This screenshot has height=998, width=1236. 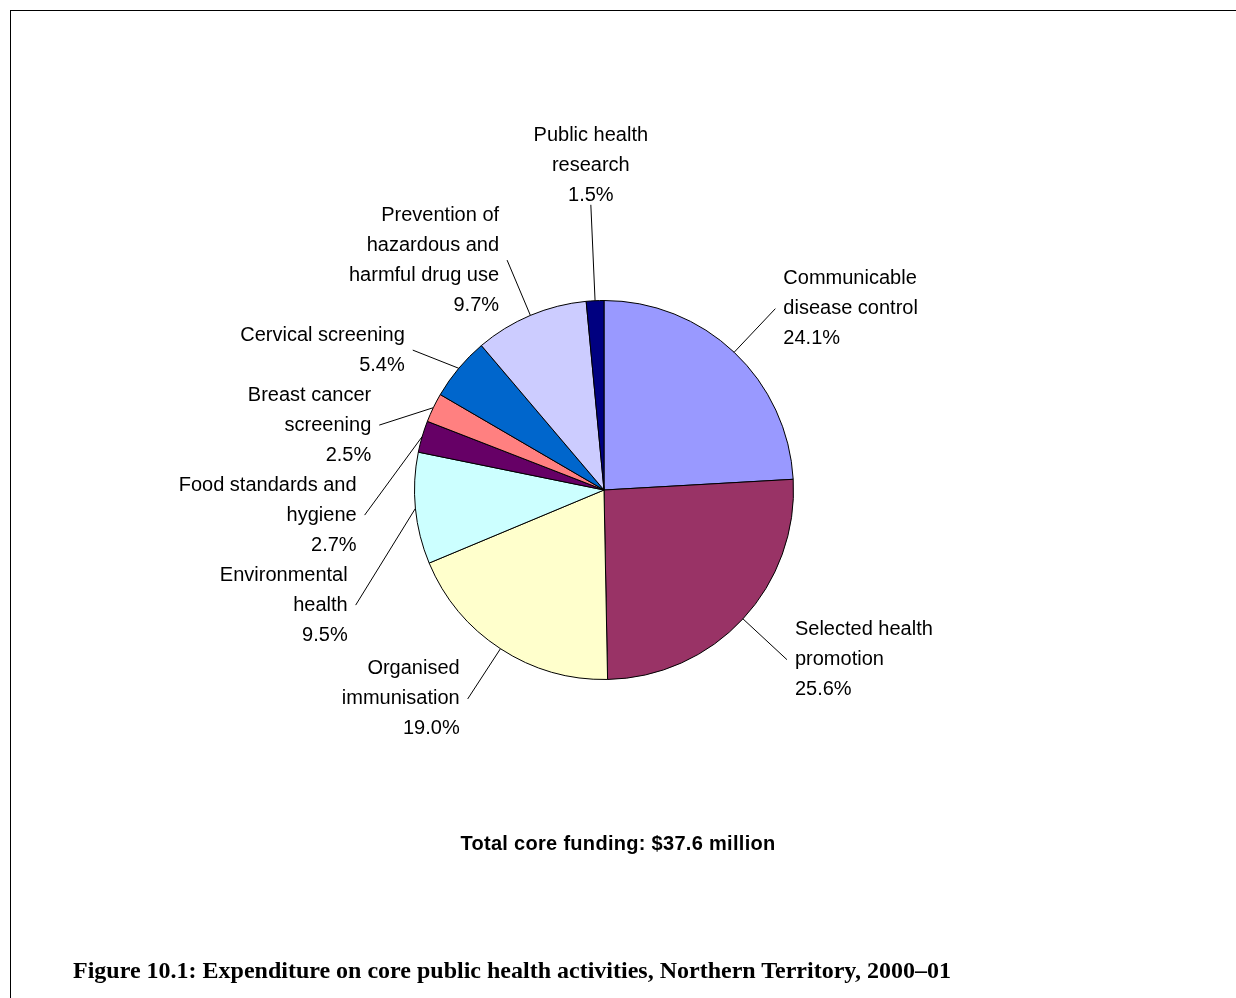 I want to click on data-label: 1.5%, so click(x=591, y=194).